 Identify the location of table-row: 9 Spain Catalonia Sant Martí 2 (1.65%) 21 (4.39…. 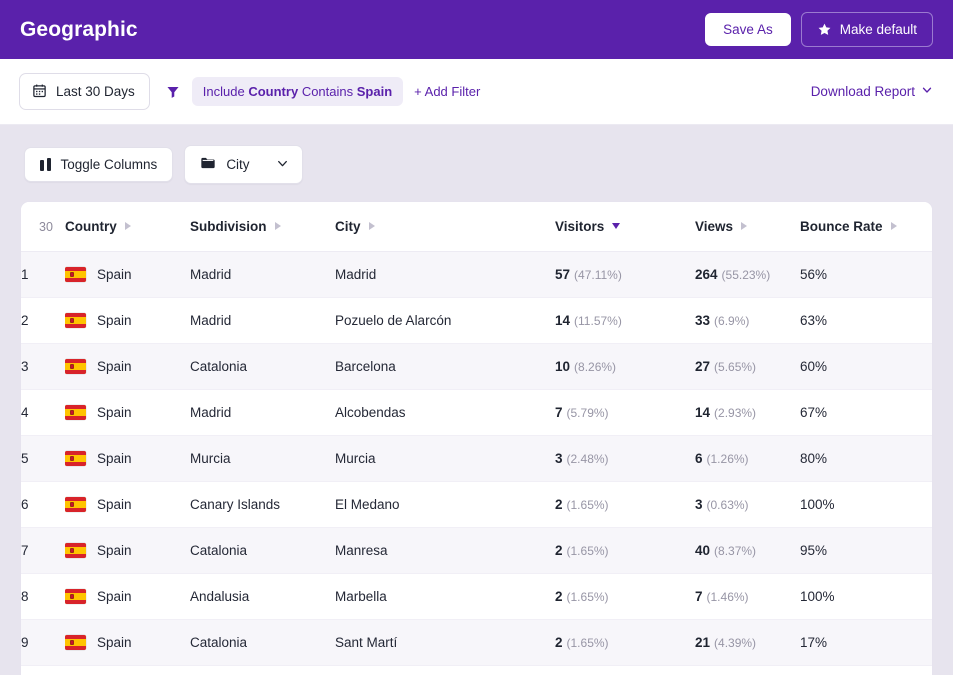
(476, 642).